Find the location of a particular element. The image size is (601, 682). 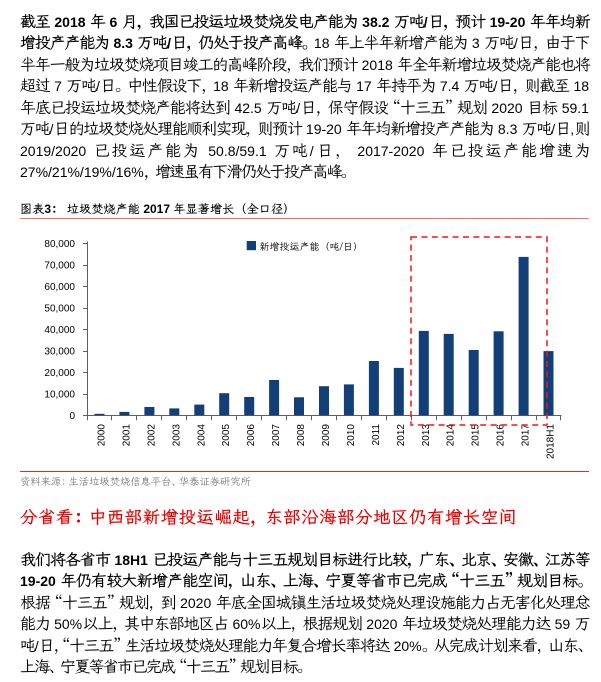

svg-text: 2004 is located at coordinates (201, 435).